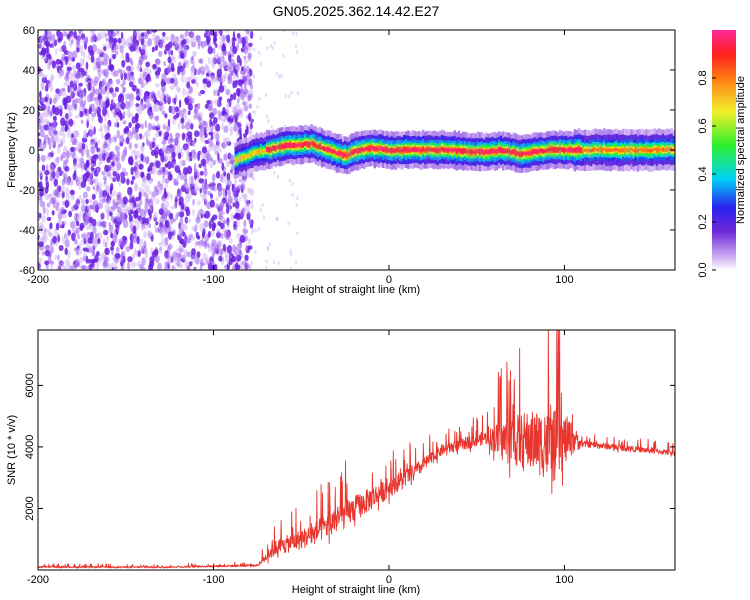  Describe the element at coordinates (29, 31) in the screenshot. I see `y-tick-label: 60` at that location.